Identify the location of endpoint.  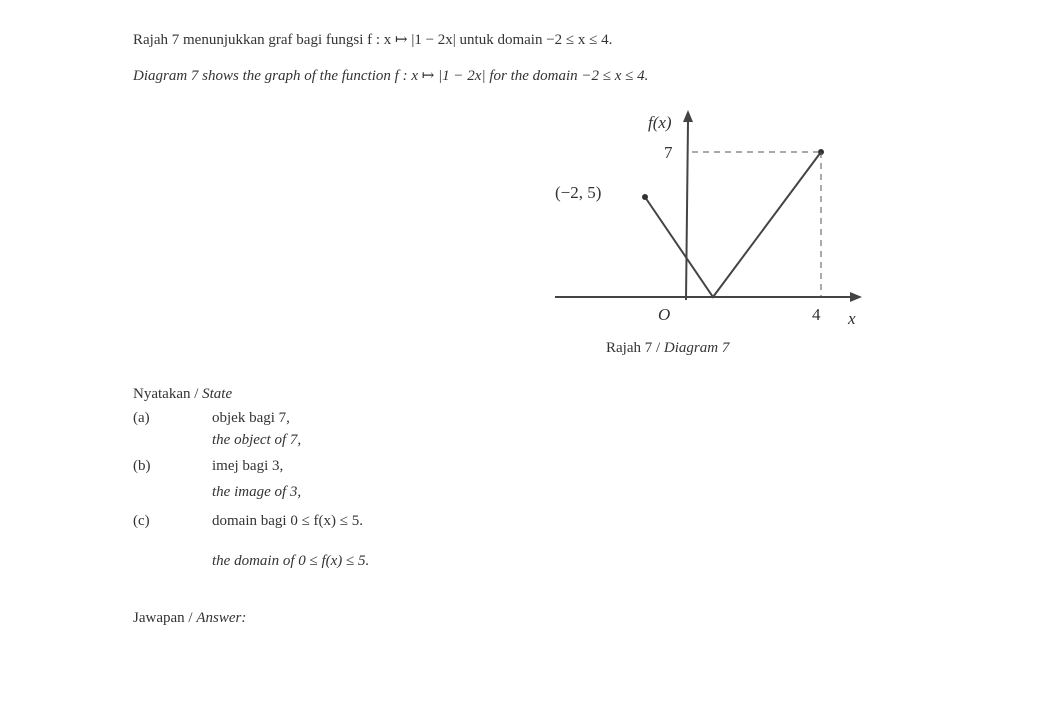
(645, 197).